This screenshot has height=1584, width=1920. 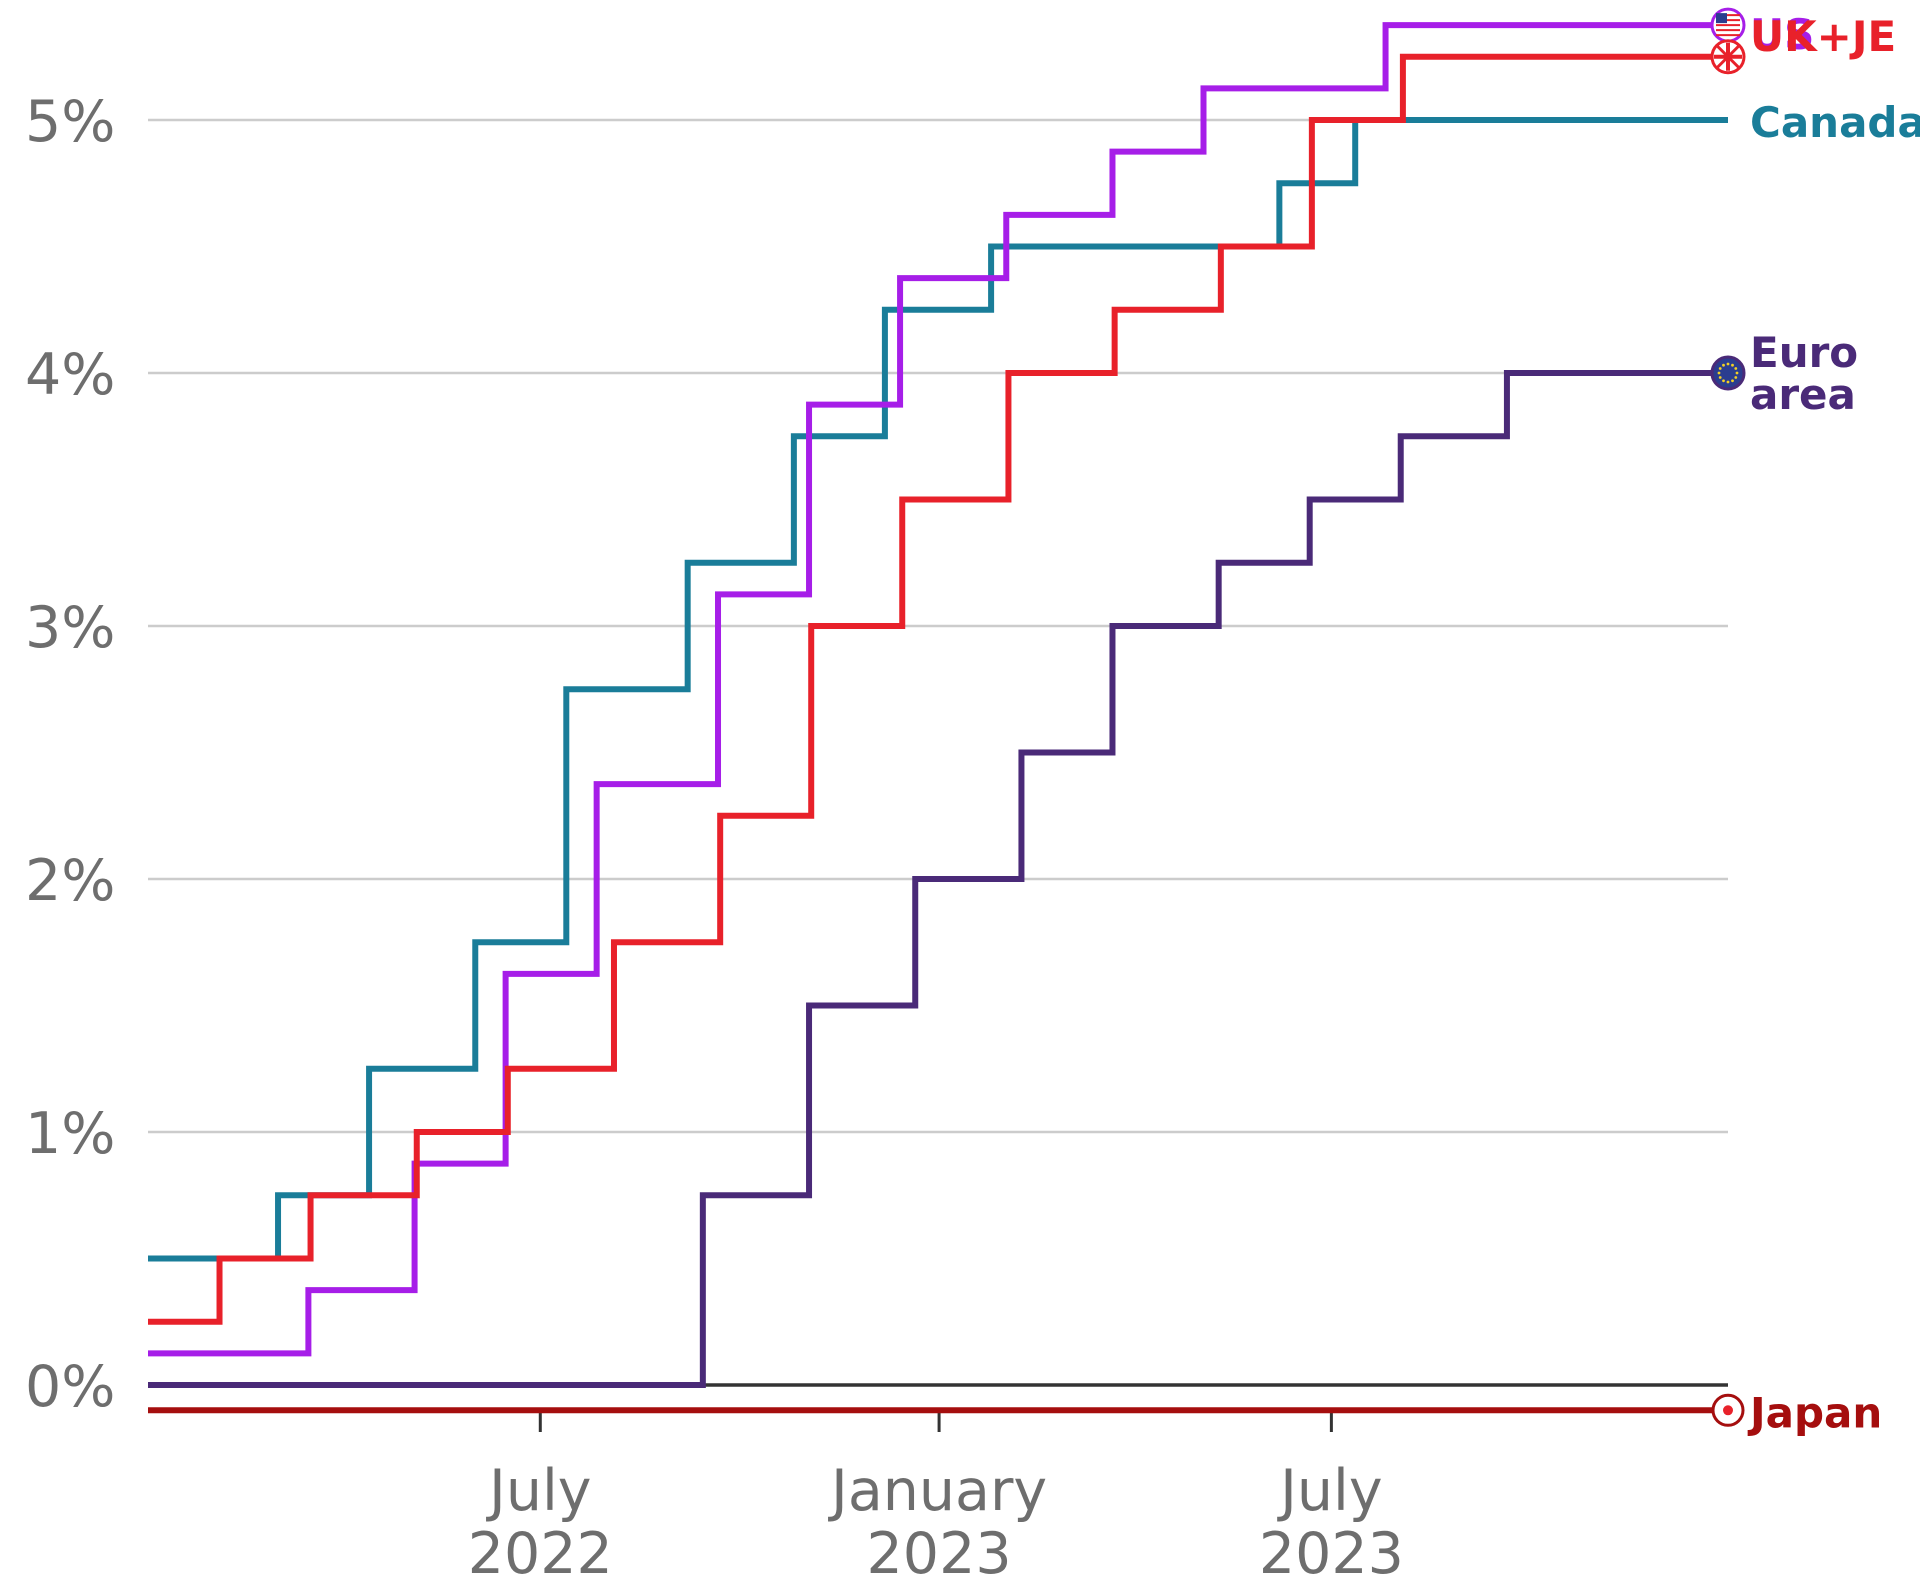 I want to click on x-tick-label-line2: 2022, so click(x=540, y=1552).